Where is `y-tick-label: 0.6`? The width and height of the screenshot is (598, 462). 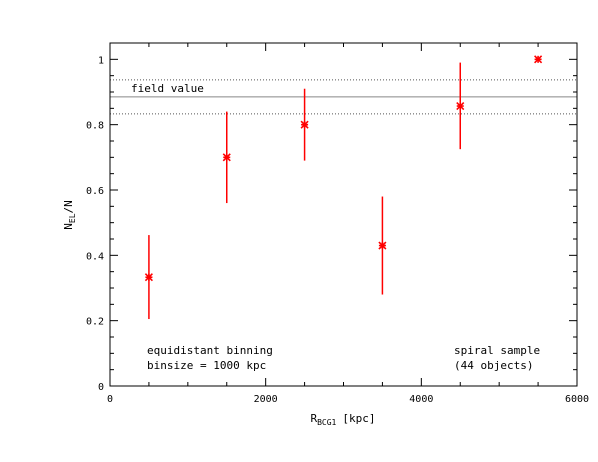
y-tick-label: 0.6 is located at coordinates (95, 191).